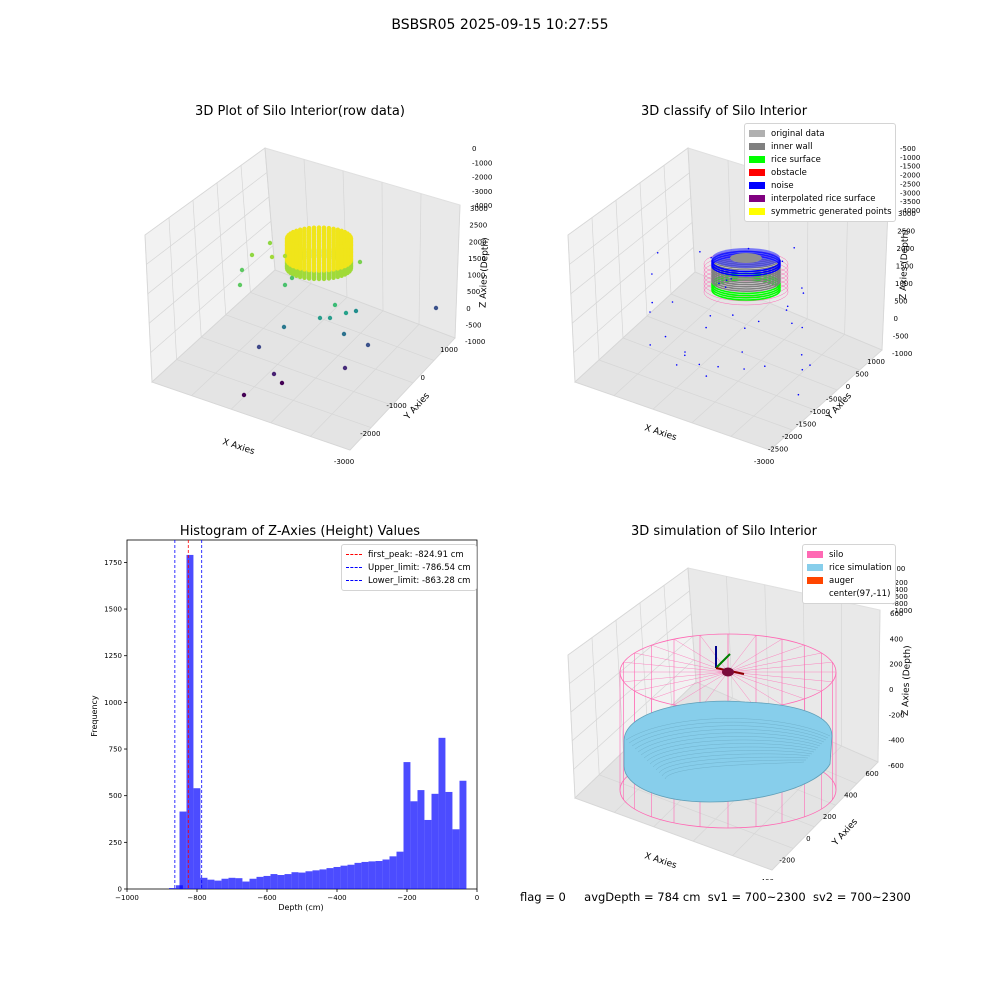 The width and height of the screenshot is (1000, 1000). I want to click on x-tick-label: 1000, so click(876, 362).